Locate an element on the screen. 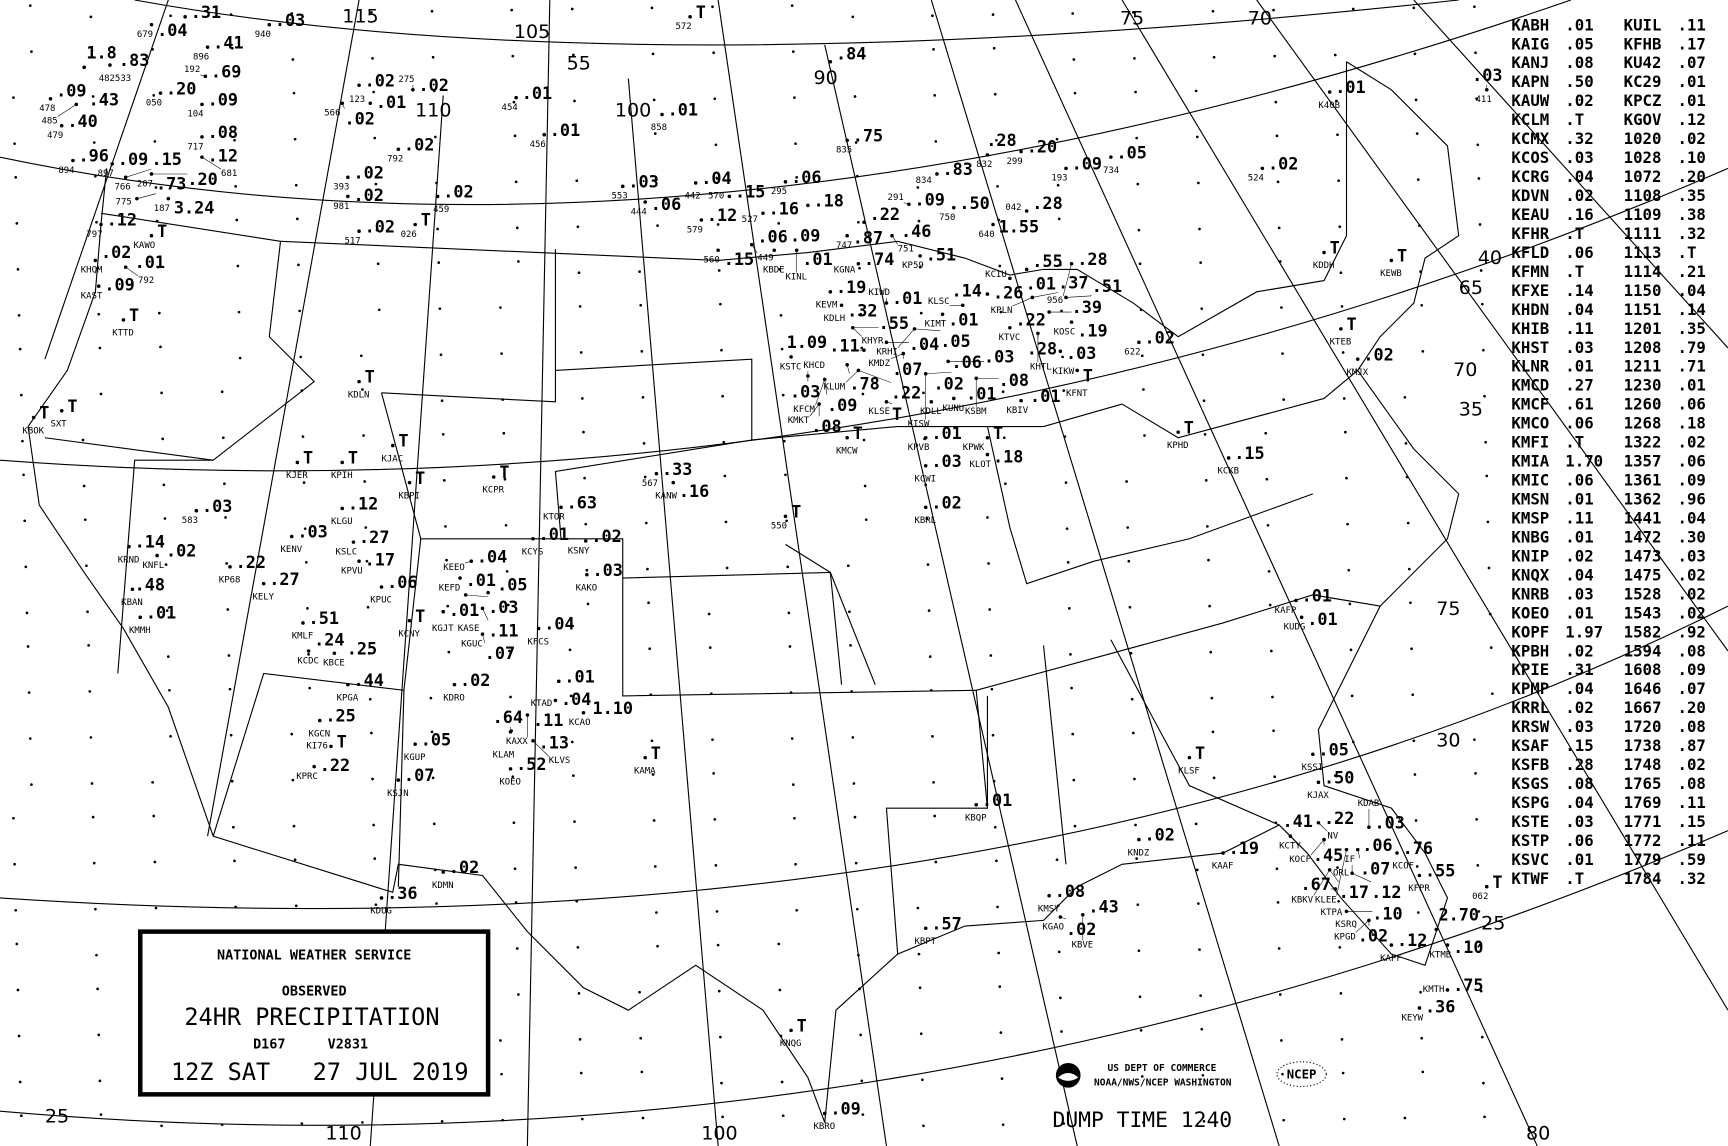 This screenshot has width=1728, height=1146. table-station: 1230 is located at coordinates (1643, 385).